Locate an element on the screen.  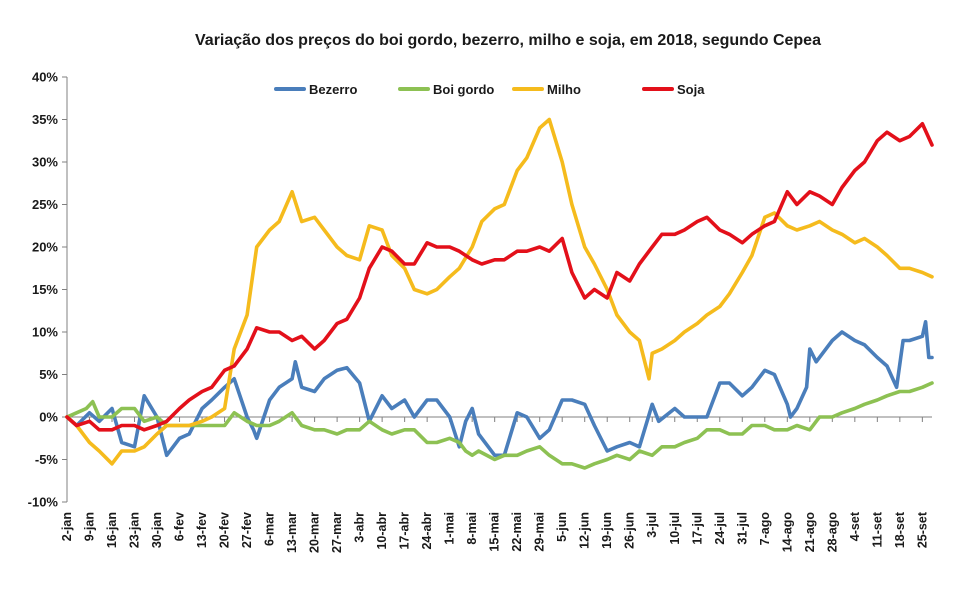
x-tick-label: 20-mar is located at coordinates (315, 532).